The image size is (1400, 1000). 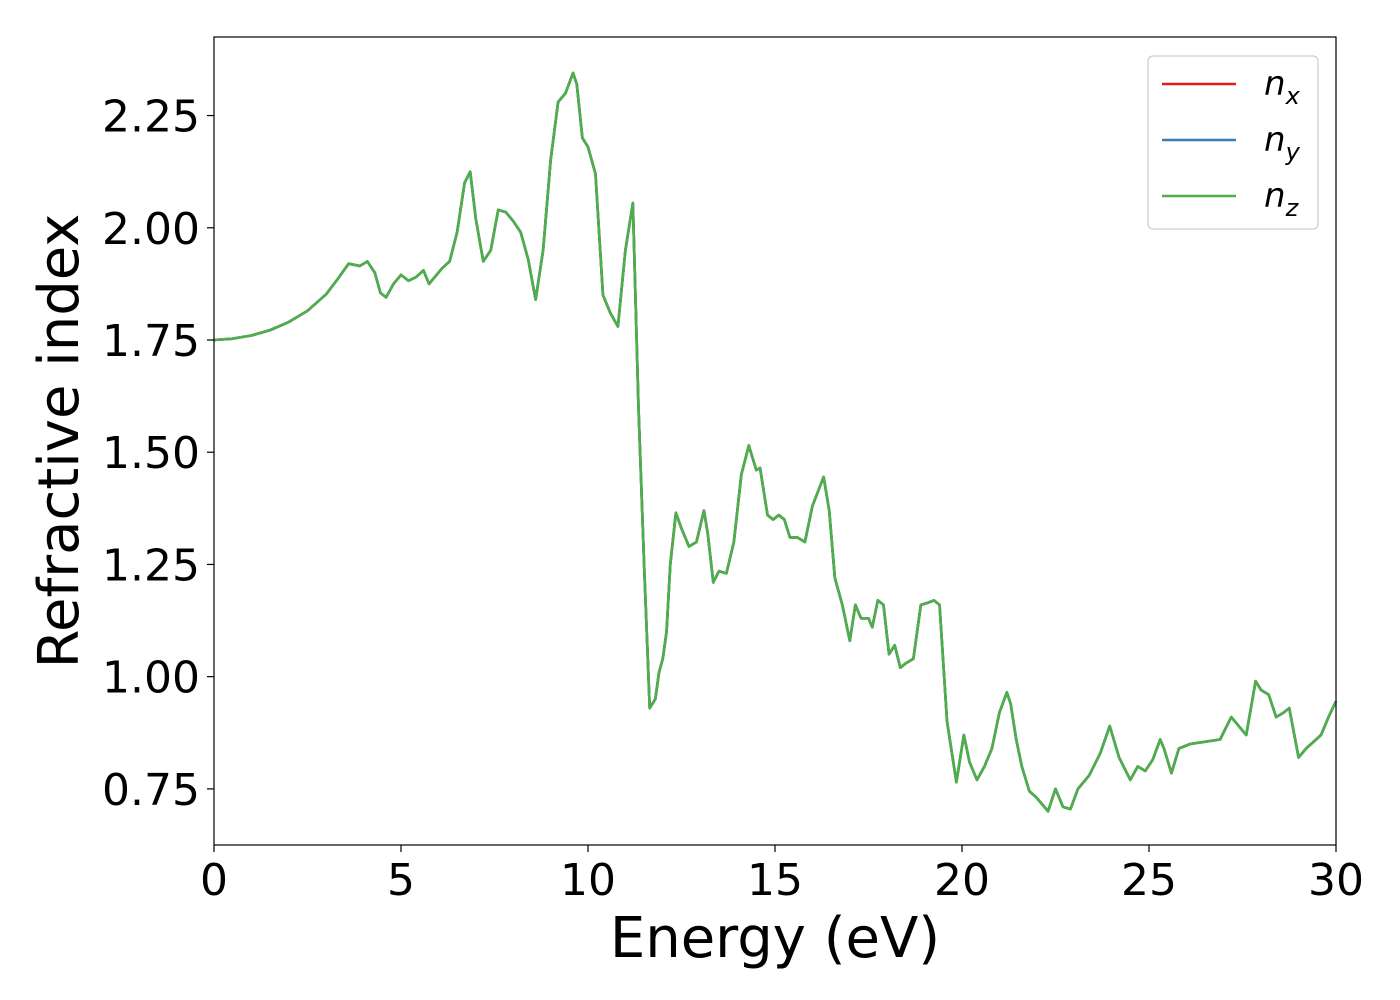 I want to click on x-tick-label: 10, so click(x=588, y=880).